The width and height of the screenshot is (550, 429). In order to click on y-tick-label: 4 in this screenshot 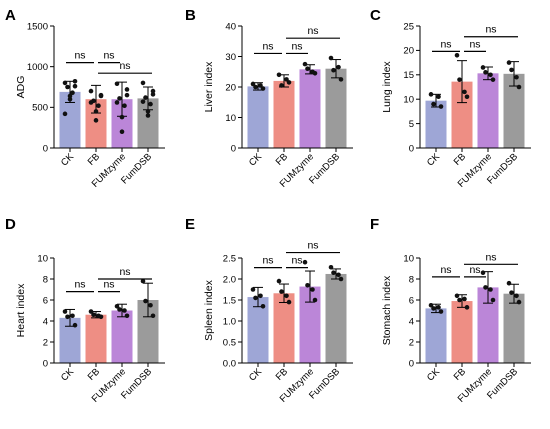, I will do `click(411, 321)`.